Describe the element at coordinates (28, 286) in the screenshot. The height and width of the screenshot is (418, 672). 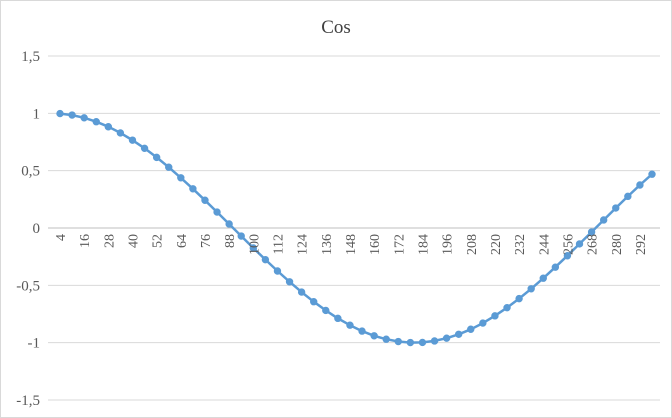
I see `y-tick-label: -0,5` at that location.